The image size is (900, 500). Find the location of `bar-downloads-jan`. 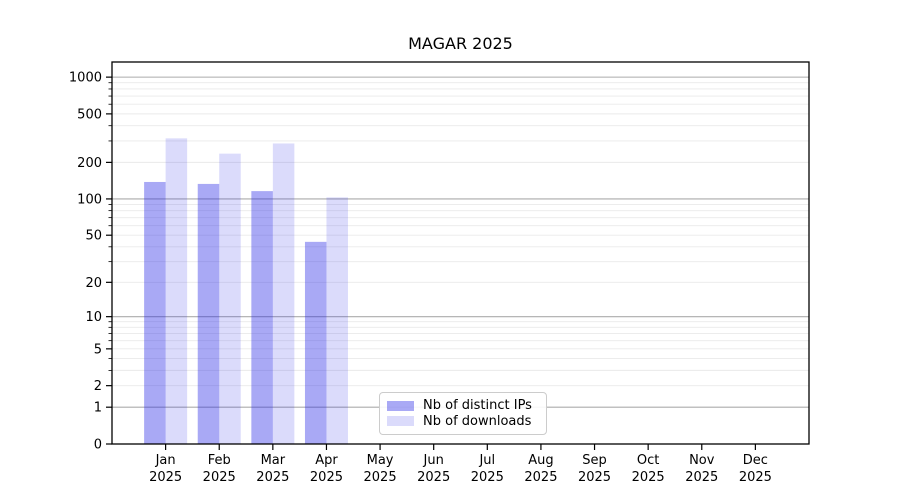

bar-downloads-jan is located at coordinates (176, 291).